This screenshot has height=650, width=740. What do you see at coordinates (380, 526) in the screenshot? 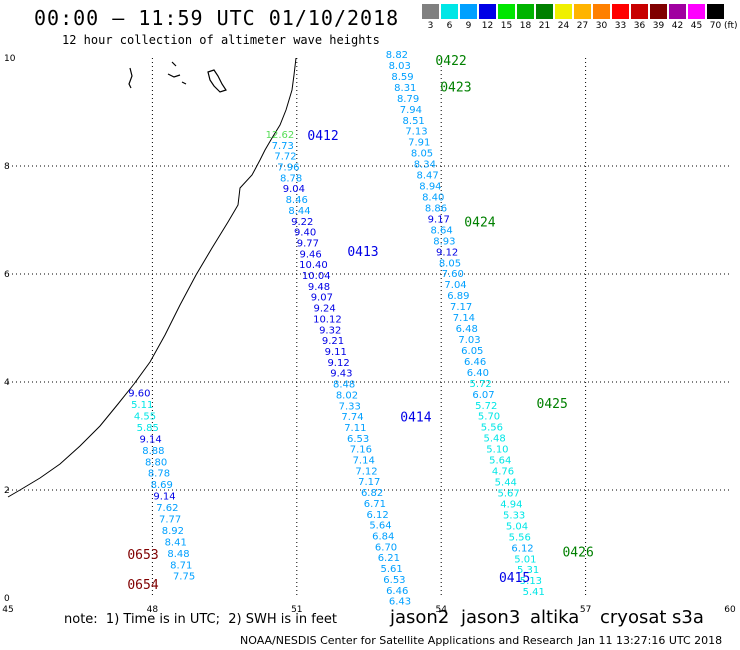
I see `wave-height-value: 5.64` at bounding box center [380, 526].